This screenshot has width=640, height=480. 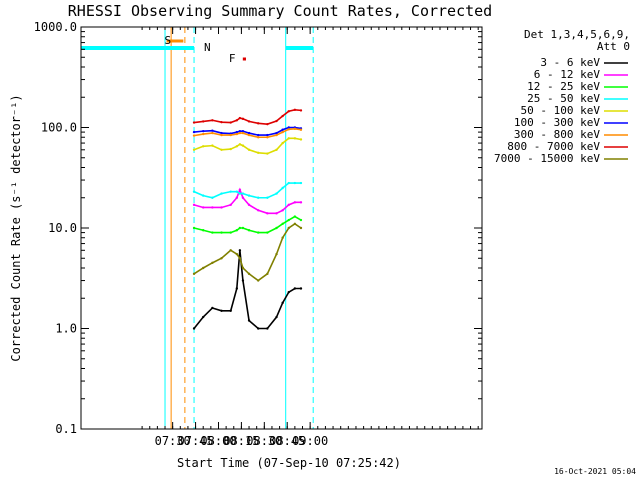 I want to click on flag-bars: S N F, so click(x=197, y=49).